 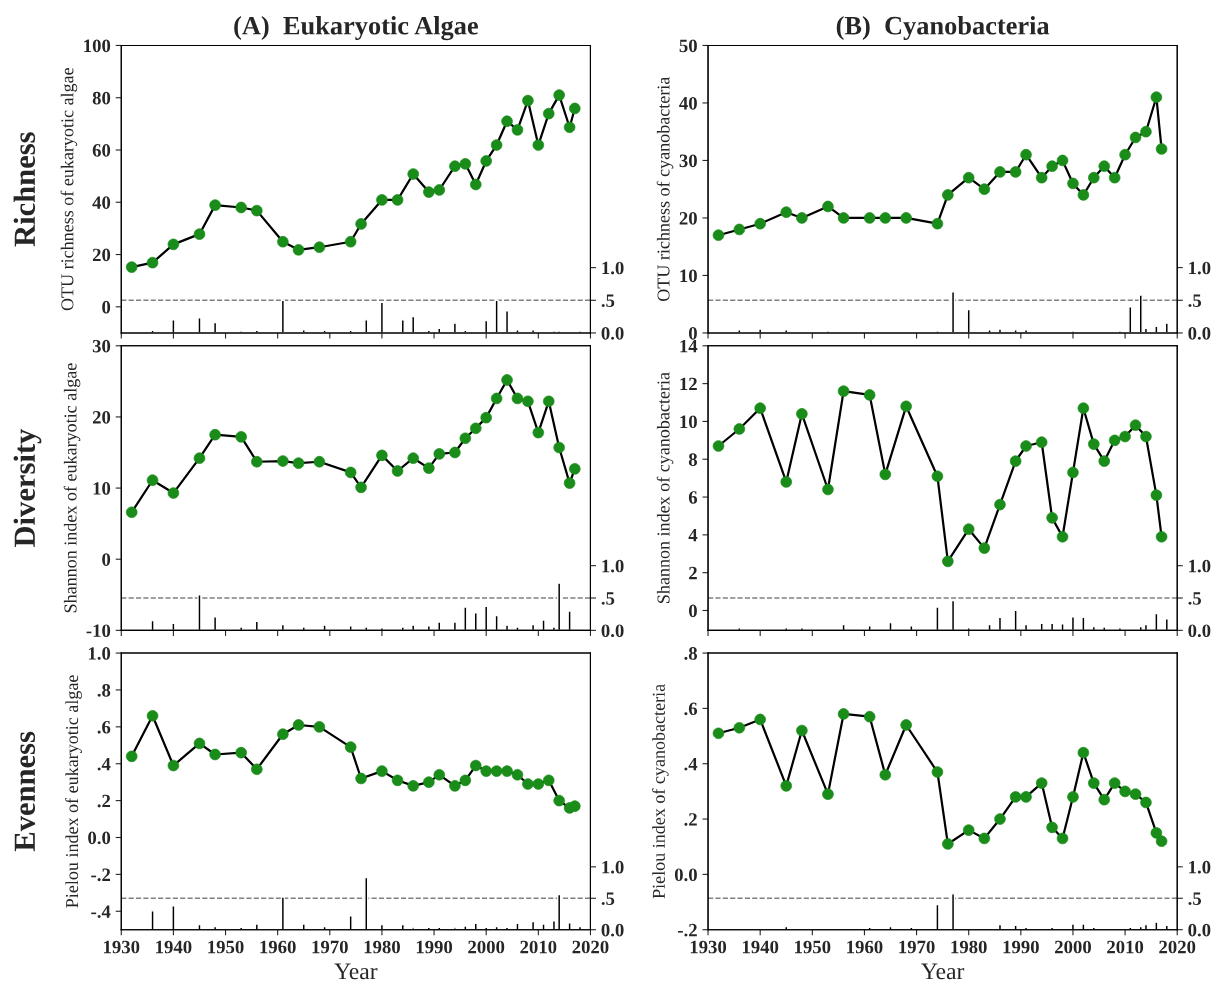 What do you see at coordinates (101, 98) in the screenshot?
I see `y-tick-label: 80` at bounding box center [101, 98].